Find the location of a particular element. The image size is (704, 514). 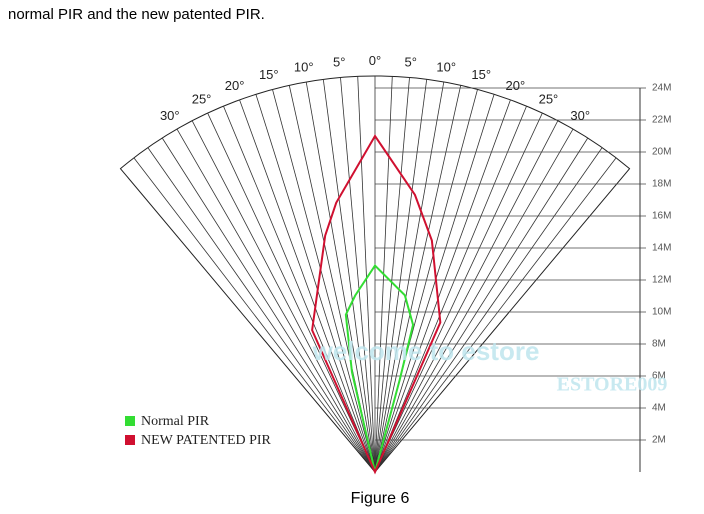

y-tick-label: 10M is located at coordinates (661, 312).